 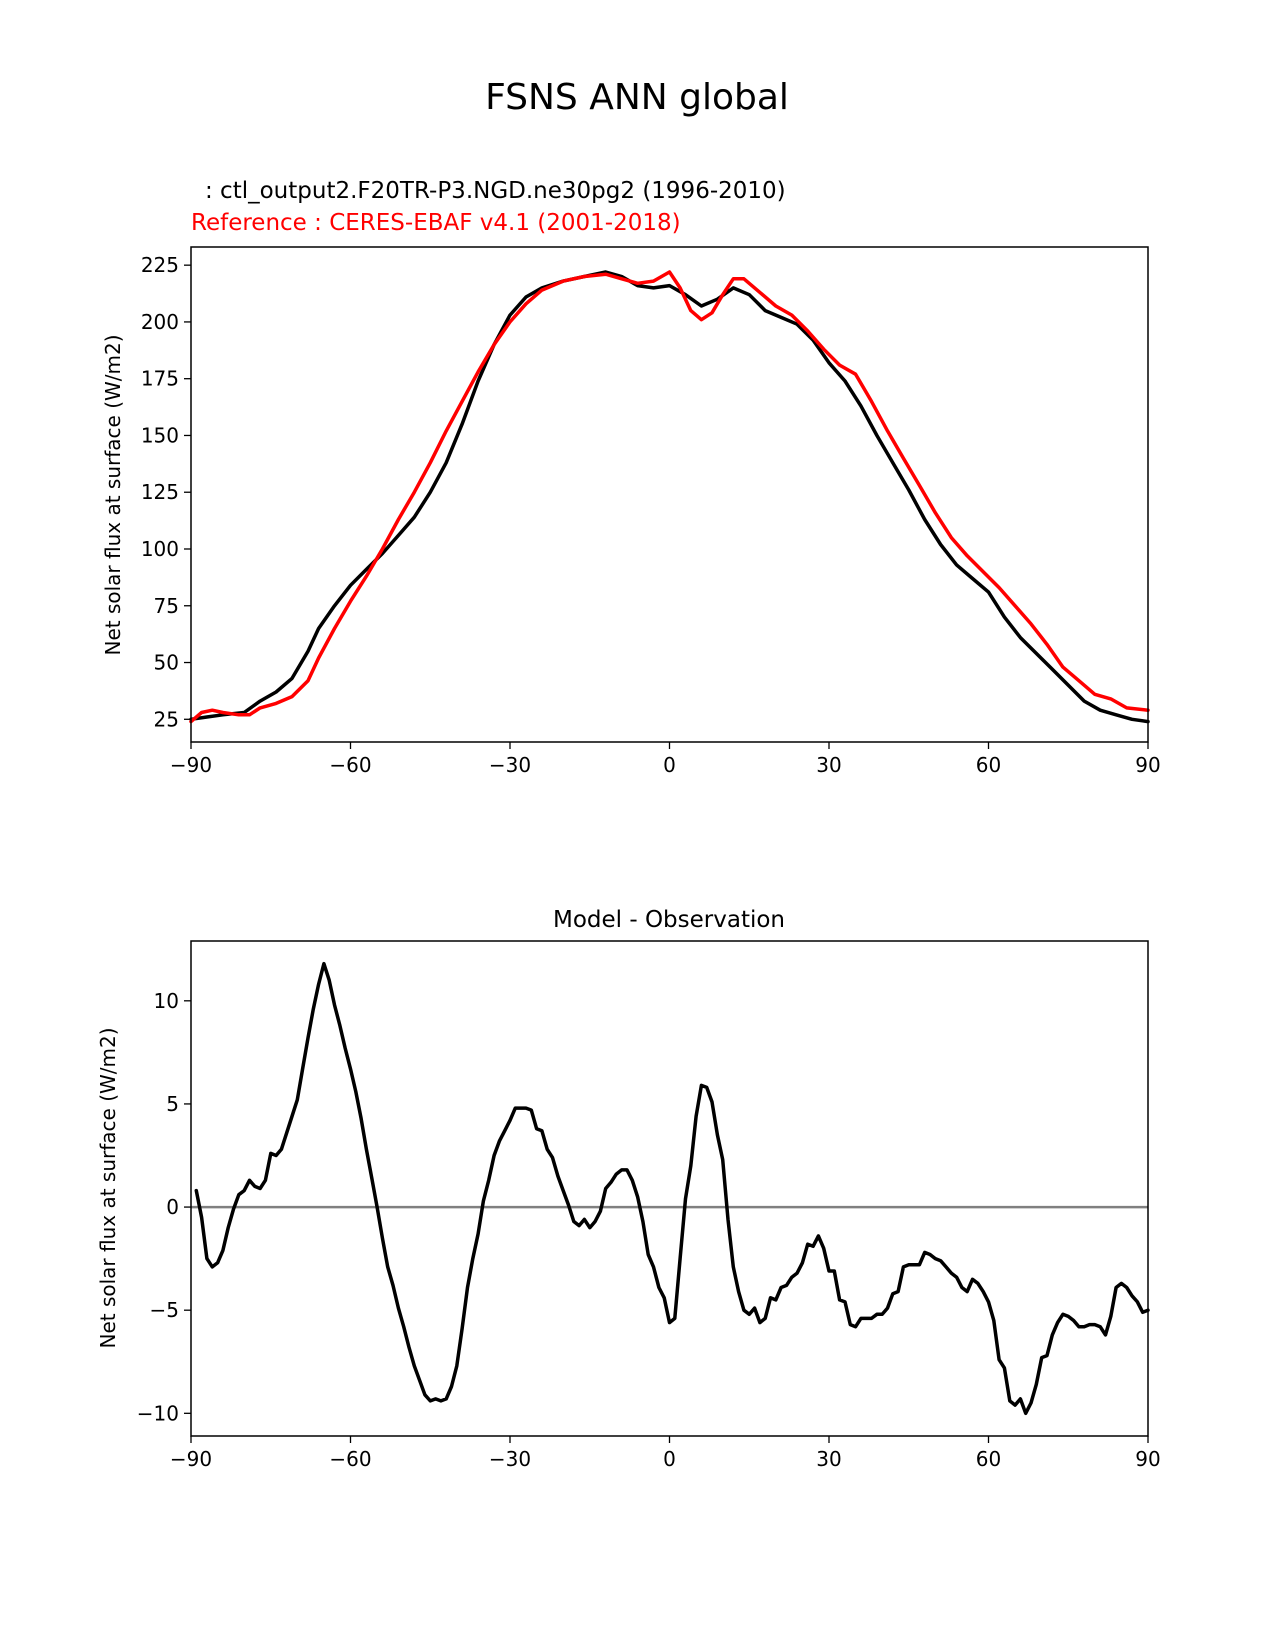 What do you see at coordinates (172, 1104) in the screenshot?
I see `bottom-chart-ytick-label: 5` at bounding box center [172, 1104].